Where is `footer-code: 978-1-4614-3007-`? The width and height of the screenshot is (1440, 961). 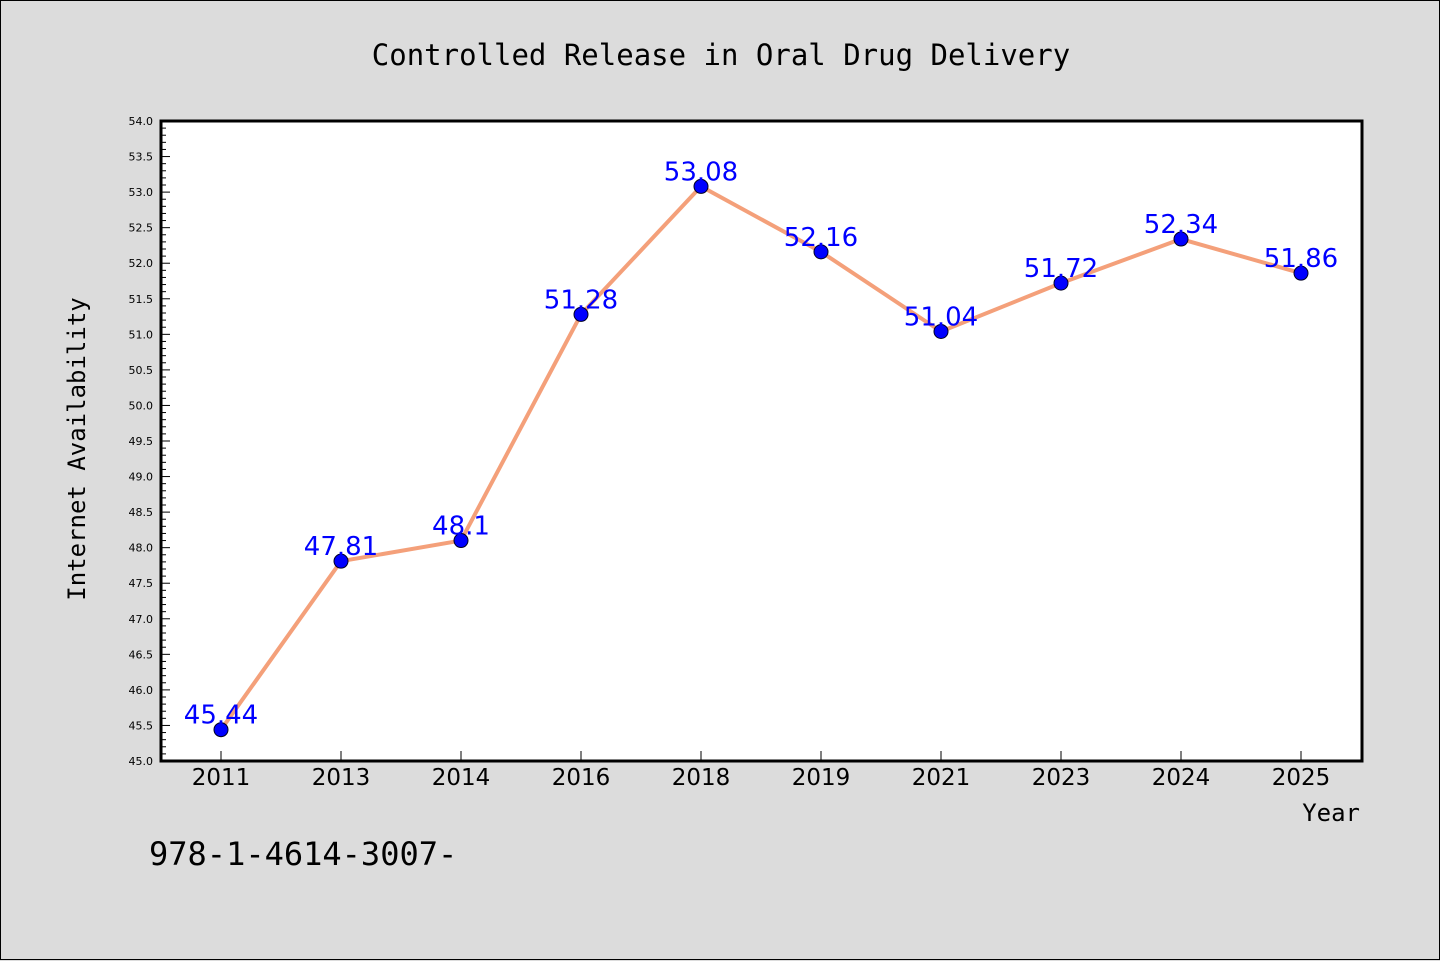
footer-code: 978-1-4614-3007- is located at coordinates (303, 854).